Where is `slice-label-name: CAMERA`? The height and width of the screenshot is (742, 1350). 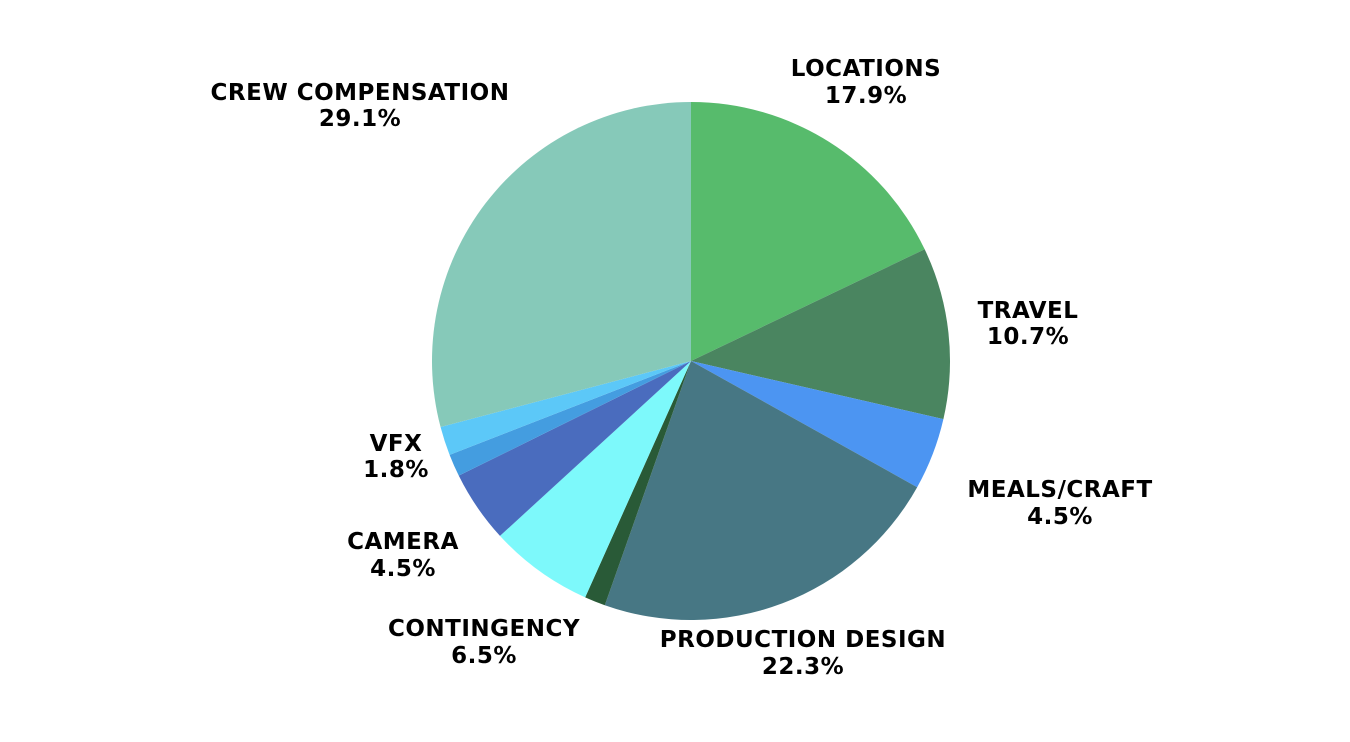
slice-label-name: CAMERA is located at coordinates (403, 542).